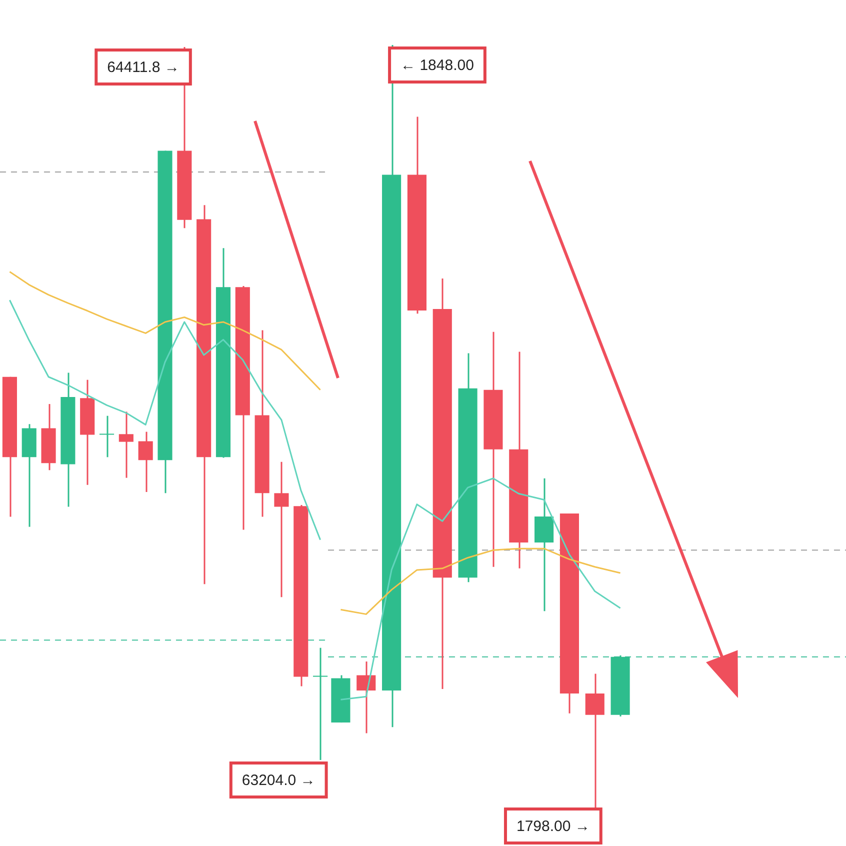  What do you see at coordinates (279, 781) in the screenshot?
I see `text: 63204.0 →` at bounding box center [279, 781].